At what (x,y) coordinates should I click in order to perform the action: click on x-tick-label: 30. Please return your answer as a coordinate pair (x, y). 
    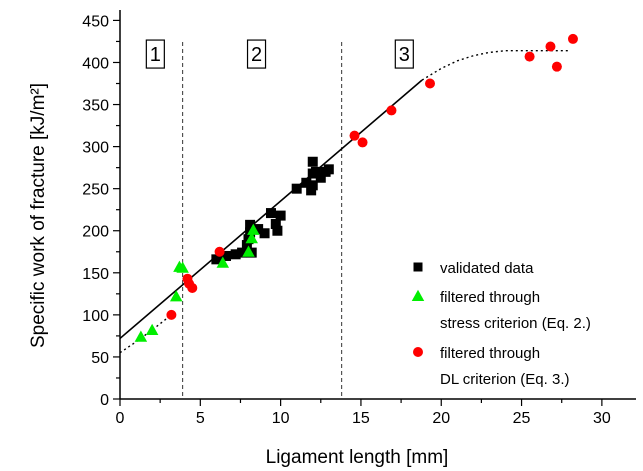
    Looking at the image, I should click on (602, 418).